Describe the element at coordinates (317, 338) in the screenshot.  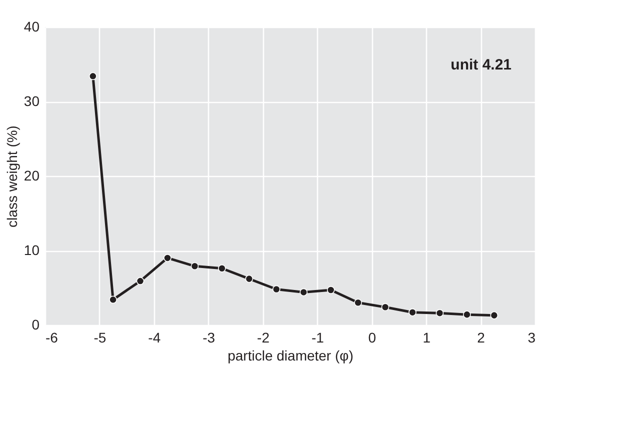
I see `x-tick-label: -1` at that location.